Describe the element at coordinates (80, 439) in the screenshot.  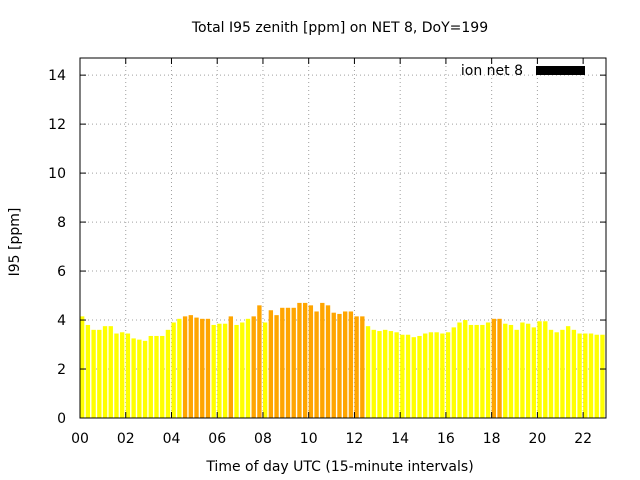
I see `x-tick-label: 00` at that location.